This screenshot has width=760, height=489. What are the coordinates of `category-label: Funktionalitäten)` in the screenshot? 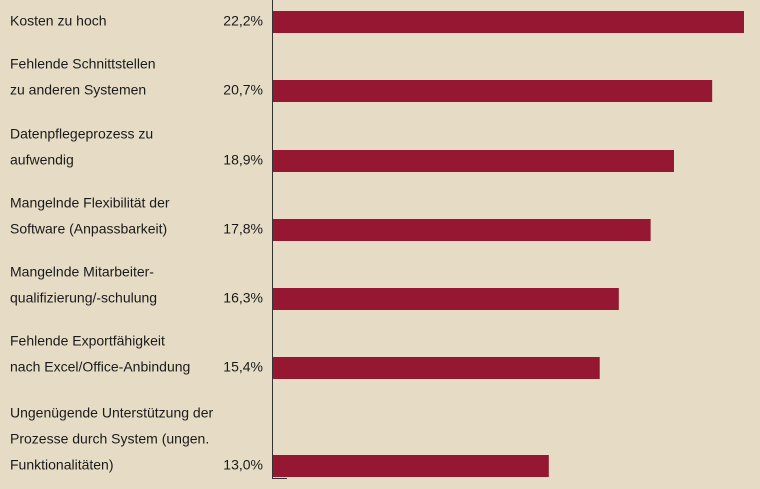 It's located at (62, 465).